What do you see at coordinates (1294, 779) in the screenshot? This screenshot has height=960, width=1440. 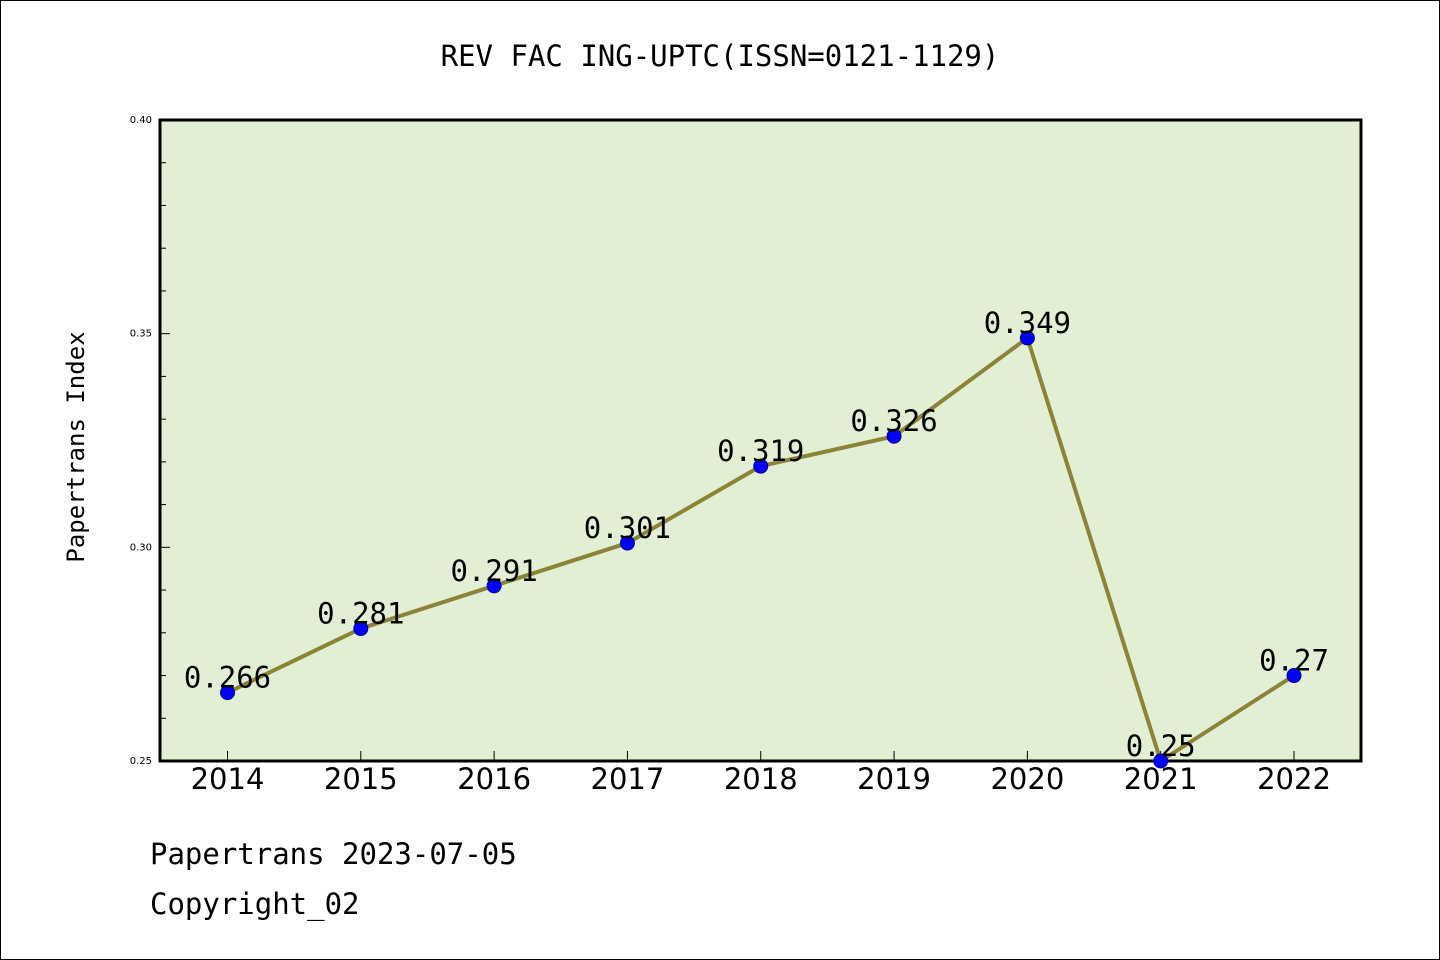 I see `x-tick-label: 2022` at bounding box center [1294, 779].